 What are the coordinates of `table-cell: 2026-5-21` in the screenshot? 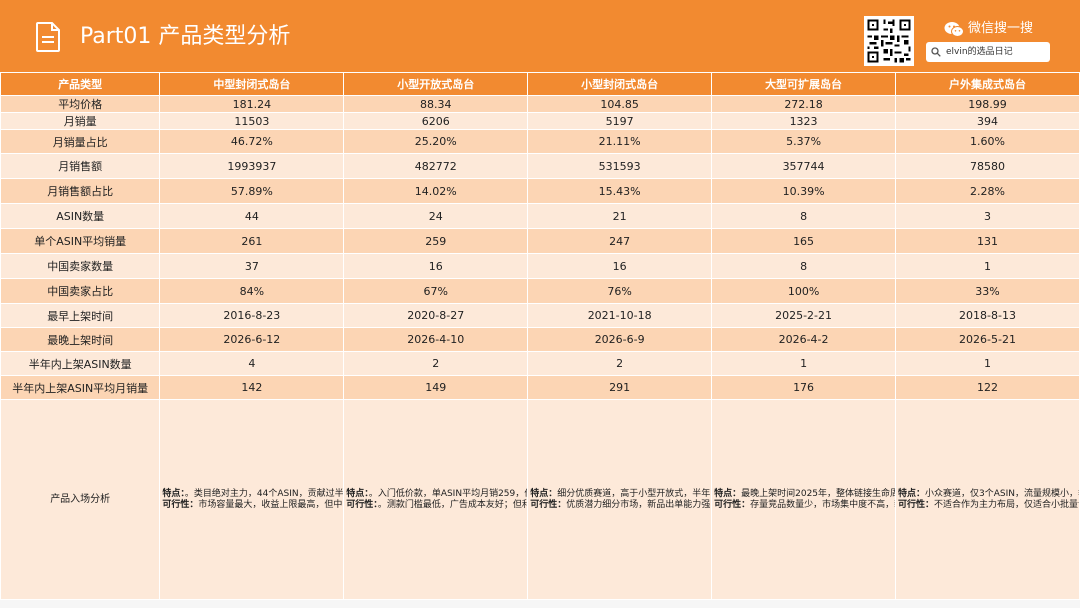 It's located at (987, 339).